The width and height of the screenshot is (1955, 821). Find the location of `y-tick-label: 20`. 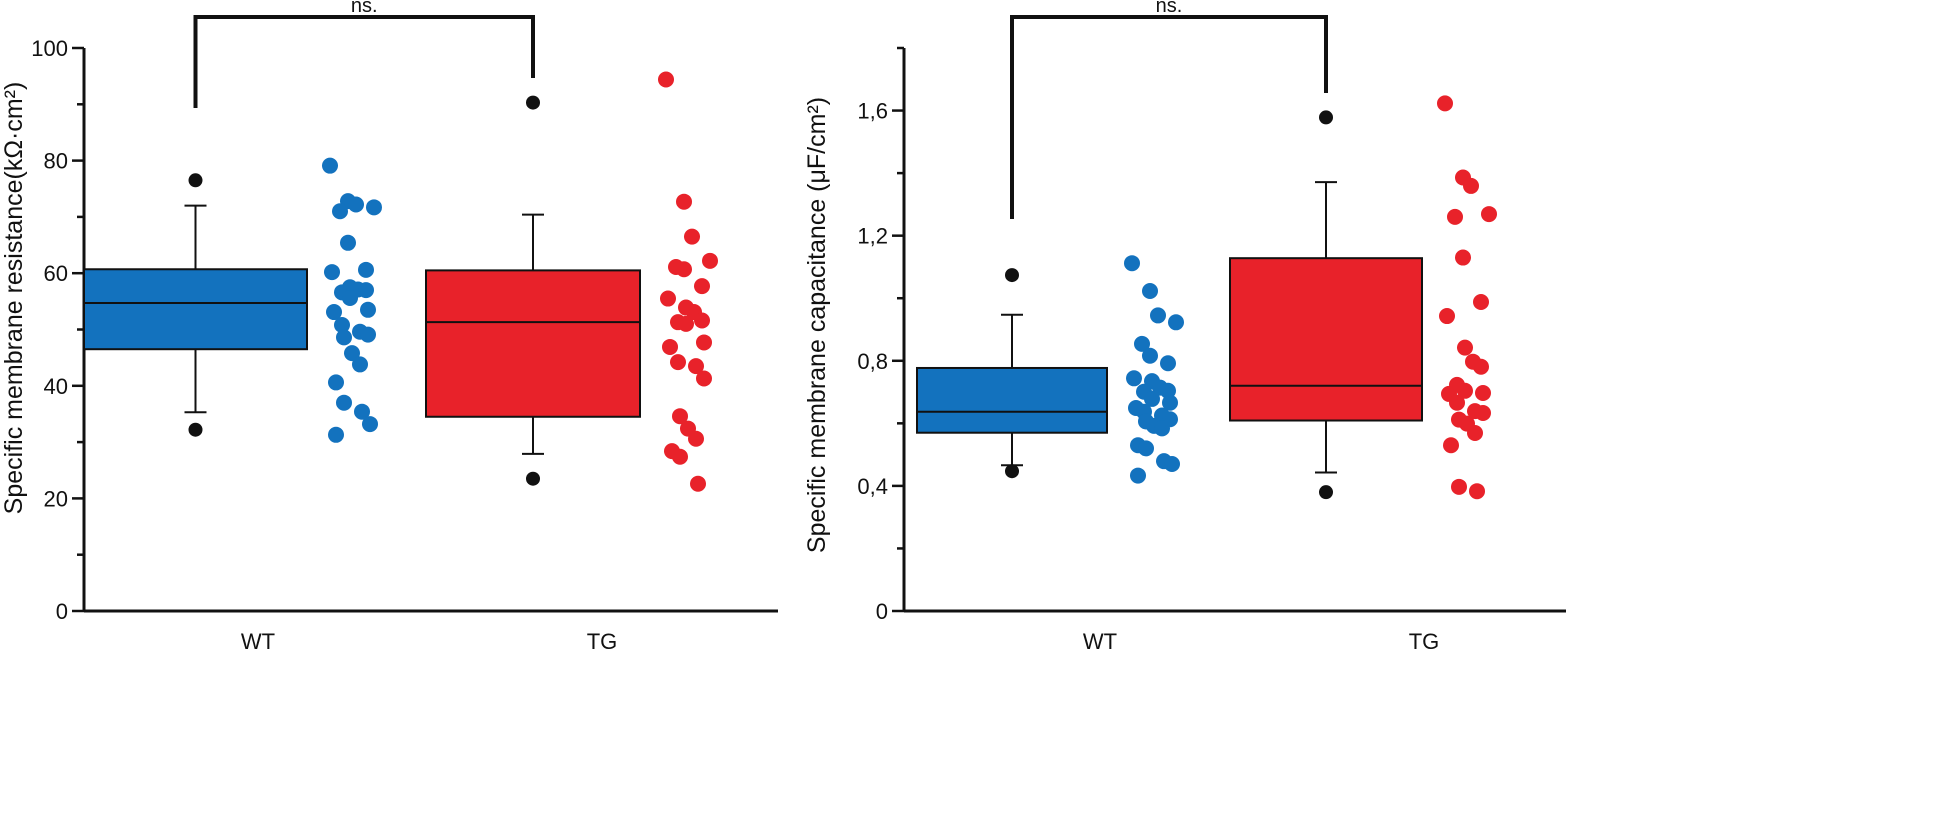

y-tick-label: 20 is located at coordinates (56, 498).